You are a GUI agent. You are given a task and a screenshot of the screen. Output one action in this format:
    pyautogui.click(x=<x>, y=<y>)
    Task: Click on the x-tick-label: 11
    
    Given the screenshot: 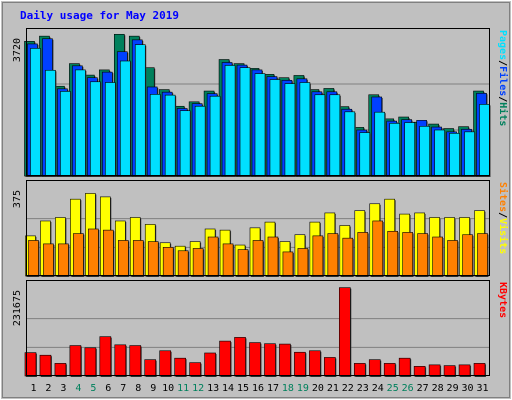 What is the action you would take?
    pyautogui.click(x=183, y=388)
    